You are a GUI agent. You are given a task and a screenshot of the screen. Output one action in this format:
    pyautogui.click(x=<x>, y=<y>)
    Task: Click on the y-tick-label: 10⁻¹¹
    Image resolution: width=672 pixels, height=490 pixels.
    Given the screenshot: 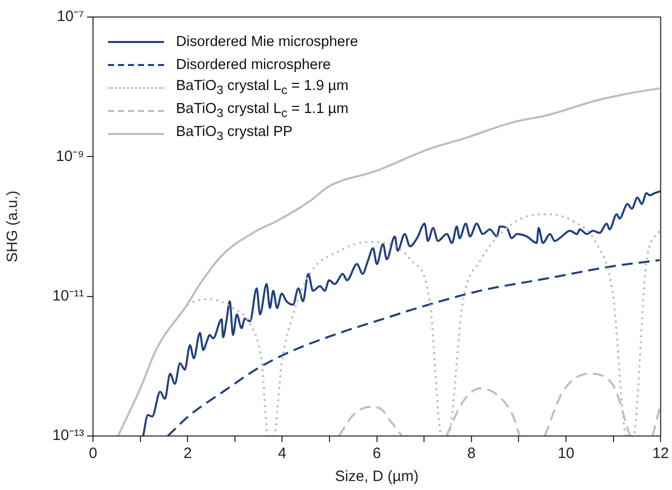 What is the action you would take?
    pyautogui.click(x=68, y=295)
    